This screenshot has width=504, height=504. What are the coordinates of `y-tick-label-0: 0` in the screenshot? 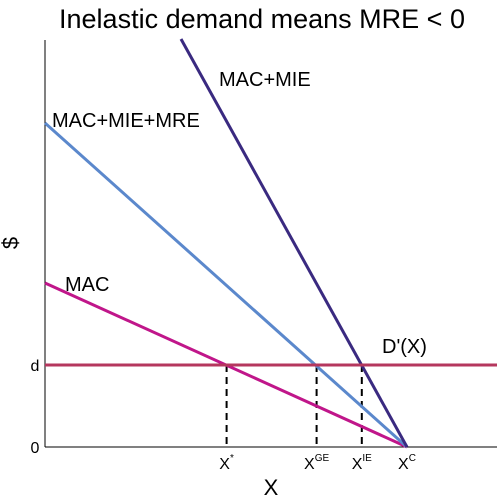 It's located at (35, 448).